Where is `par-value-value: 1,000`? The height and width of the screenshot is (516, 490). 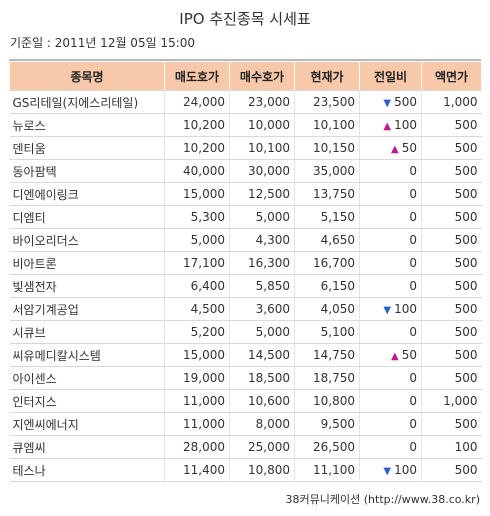 par-value-value: 1,000 is located at coordinates (460, 102).